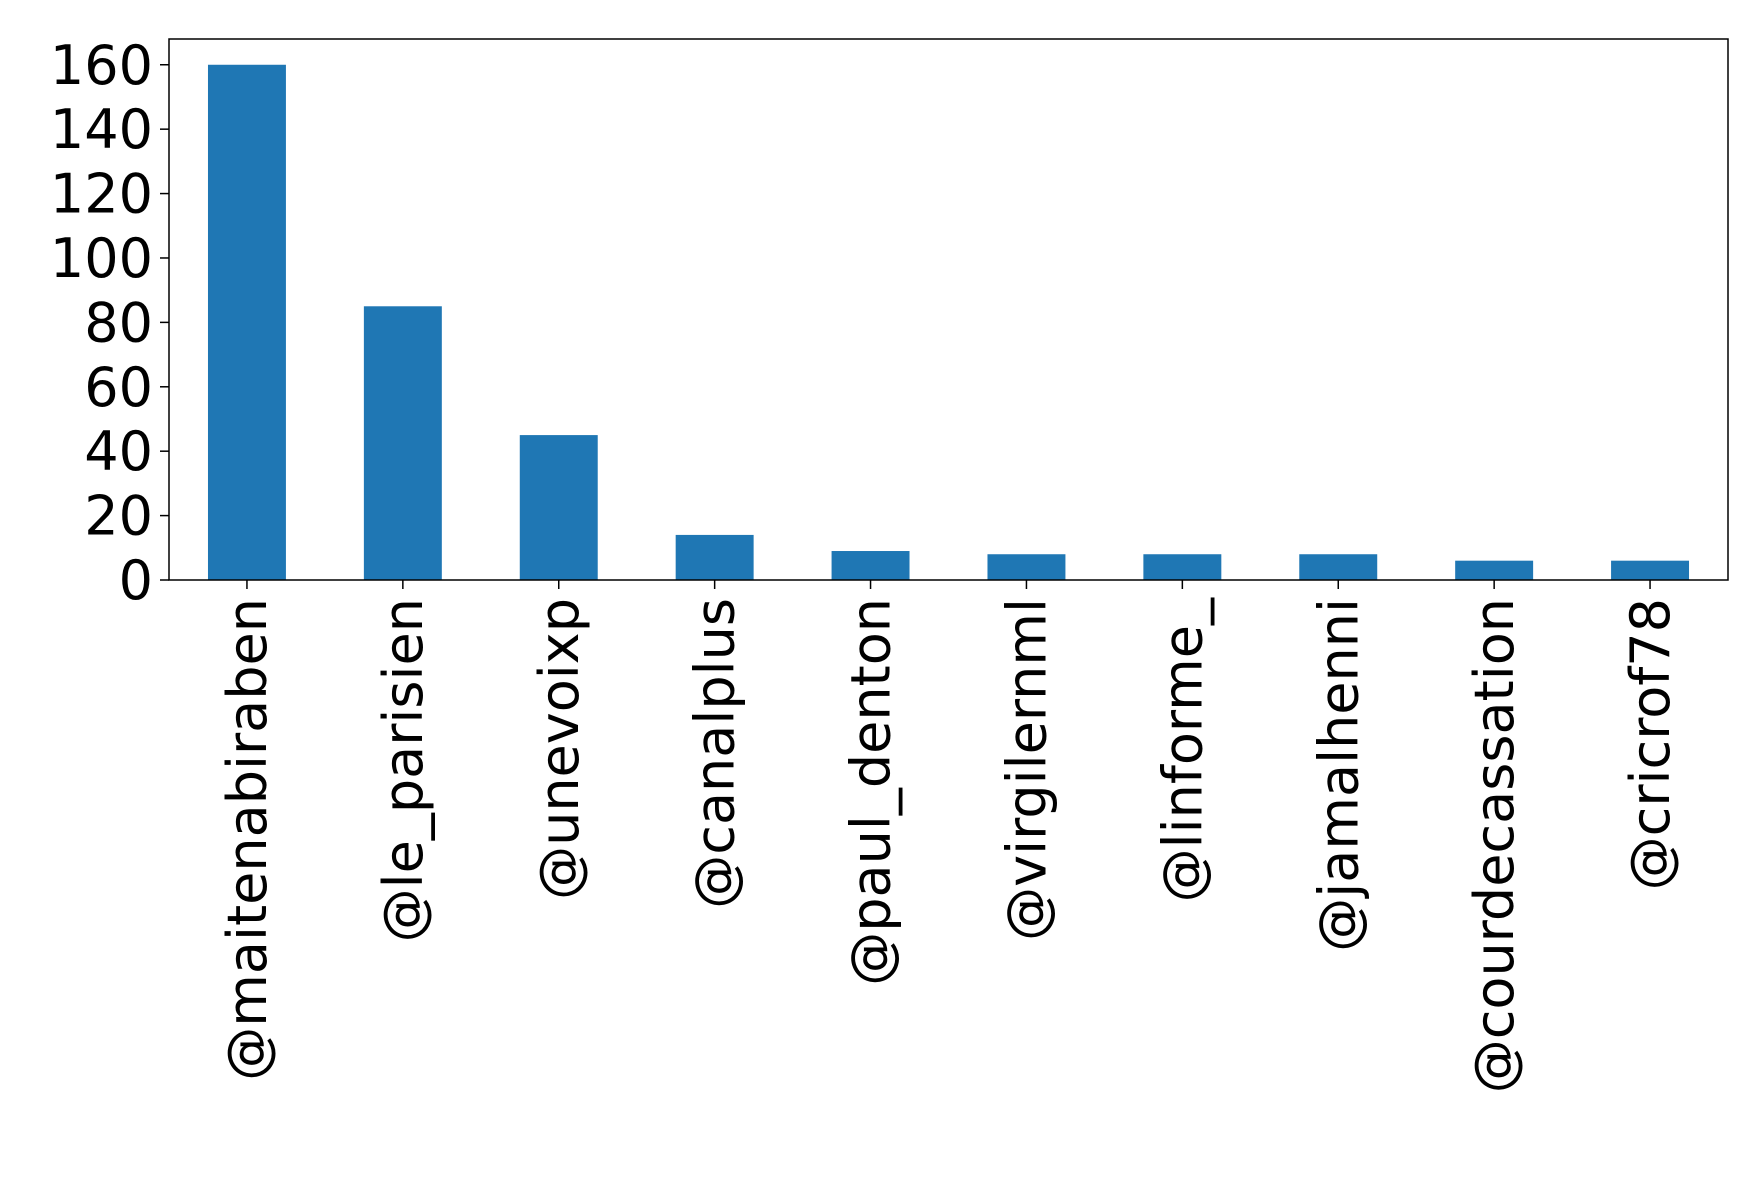 This screenshot has width=1758, height=1201. Describe the element at coordinates (403, 770) in the screenshot. I see `x-tick-label: @le_parisien` at that location.